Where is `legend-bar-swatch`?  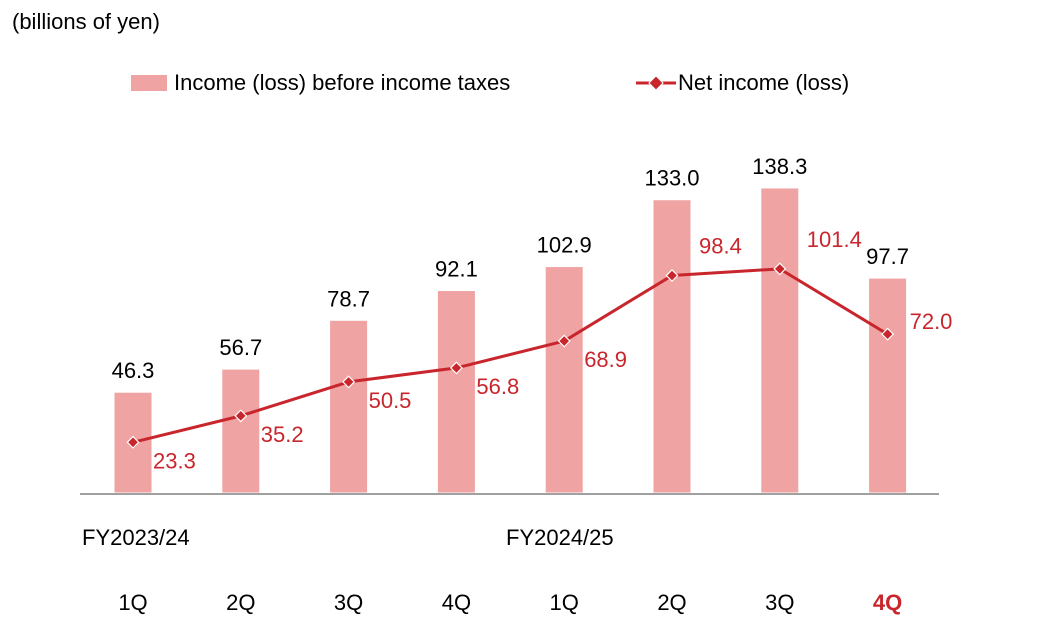
legend-bar-swatch is located at coordinates (149, 83).